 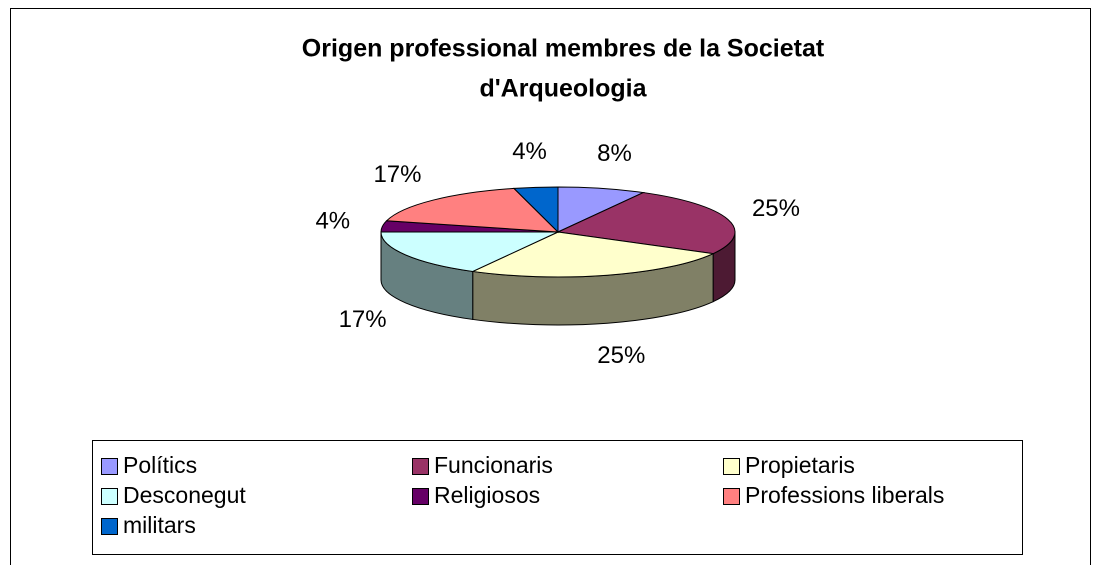 What do you see at coordinates (800, 465) in the screenshot?
I see `legend-label: Propietaris` at bounding box center [800, 465].